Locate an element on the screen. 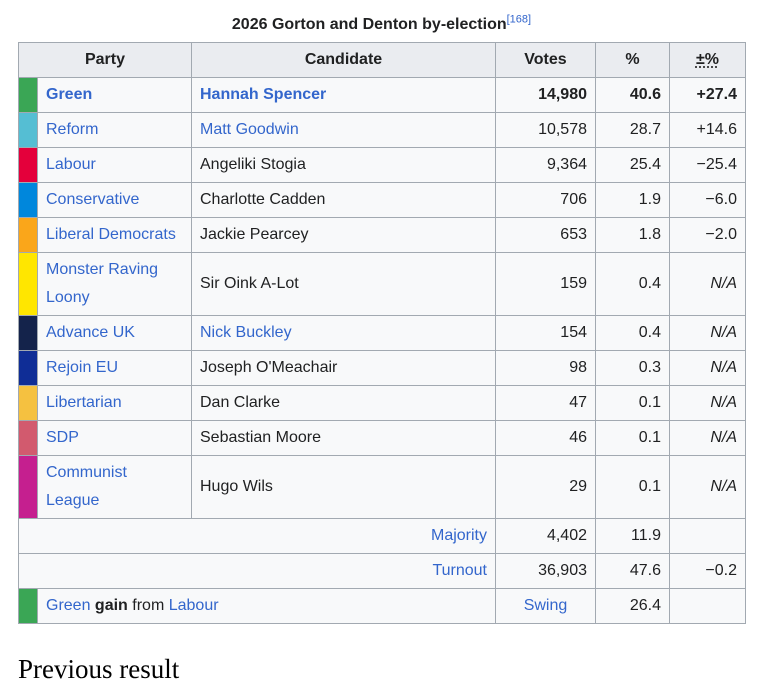 Image resolution: width=768 pixels, height=686 pixels. swing-link: Swing is located at coordinates (545, 605).